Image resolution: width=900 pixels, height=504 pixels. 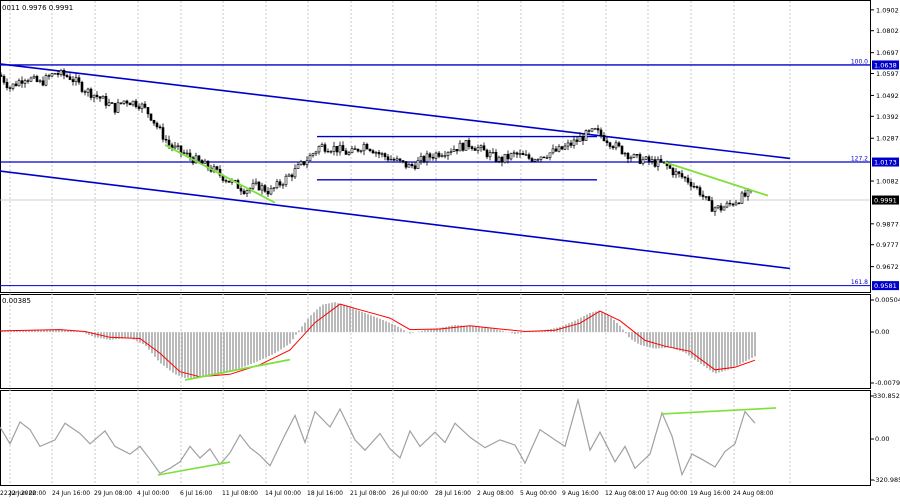 What do you see at coordinates (453, 493) in the screenshot?
I see `time-label-11: 28 Jul 16:00` at bounding box center [453, 493].